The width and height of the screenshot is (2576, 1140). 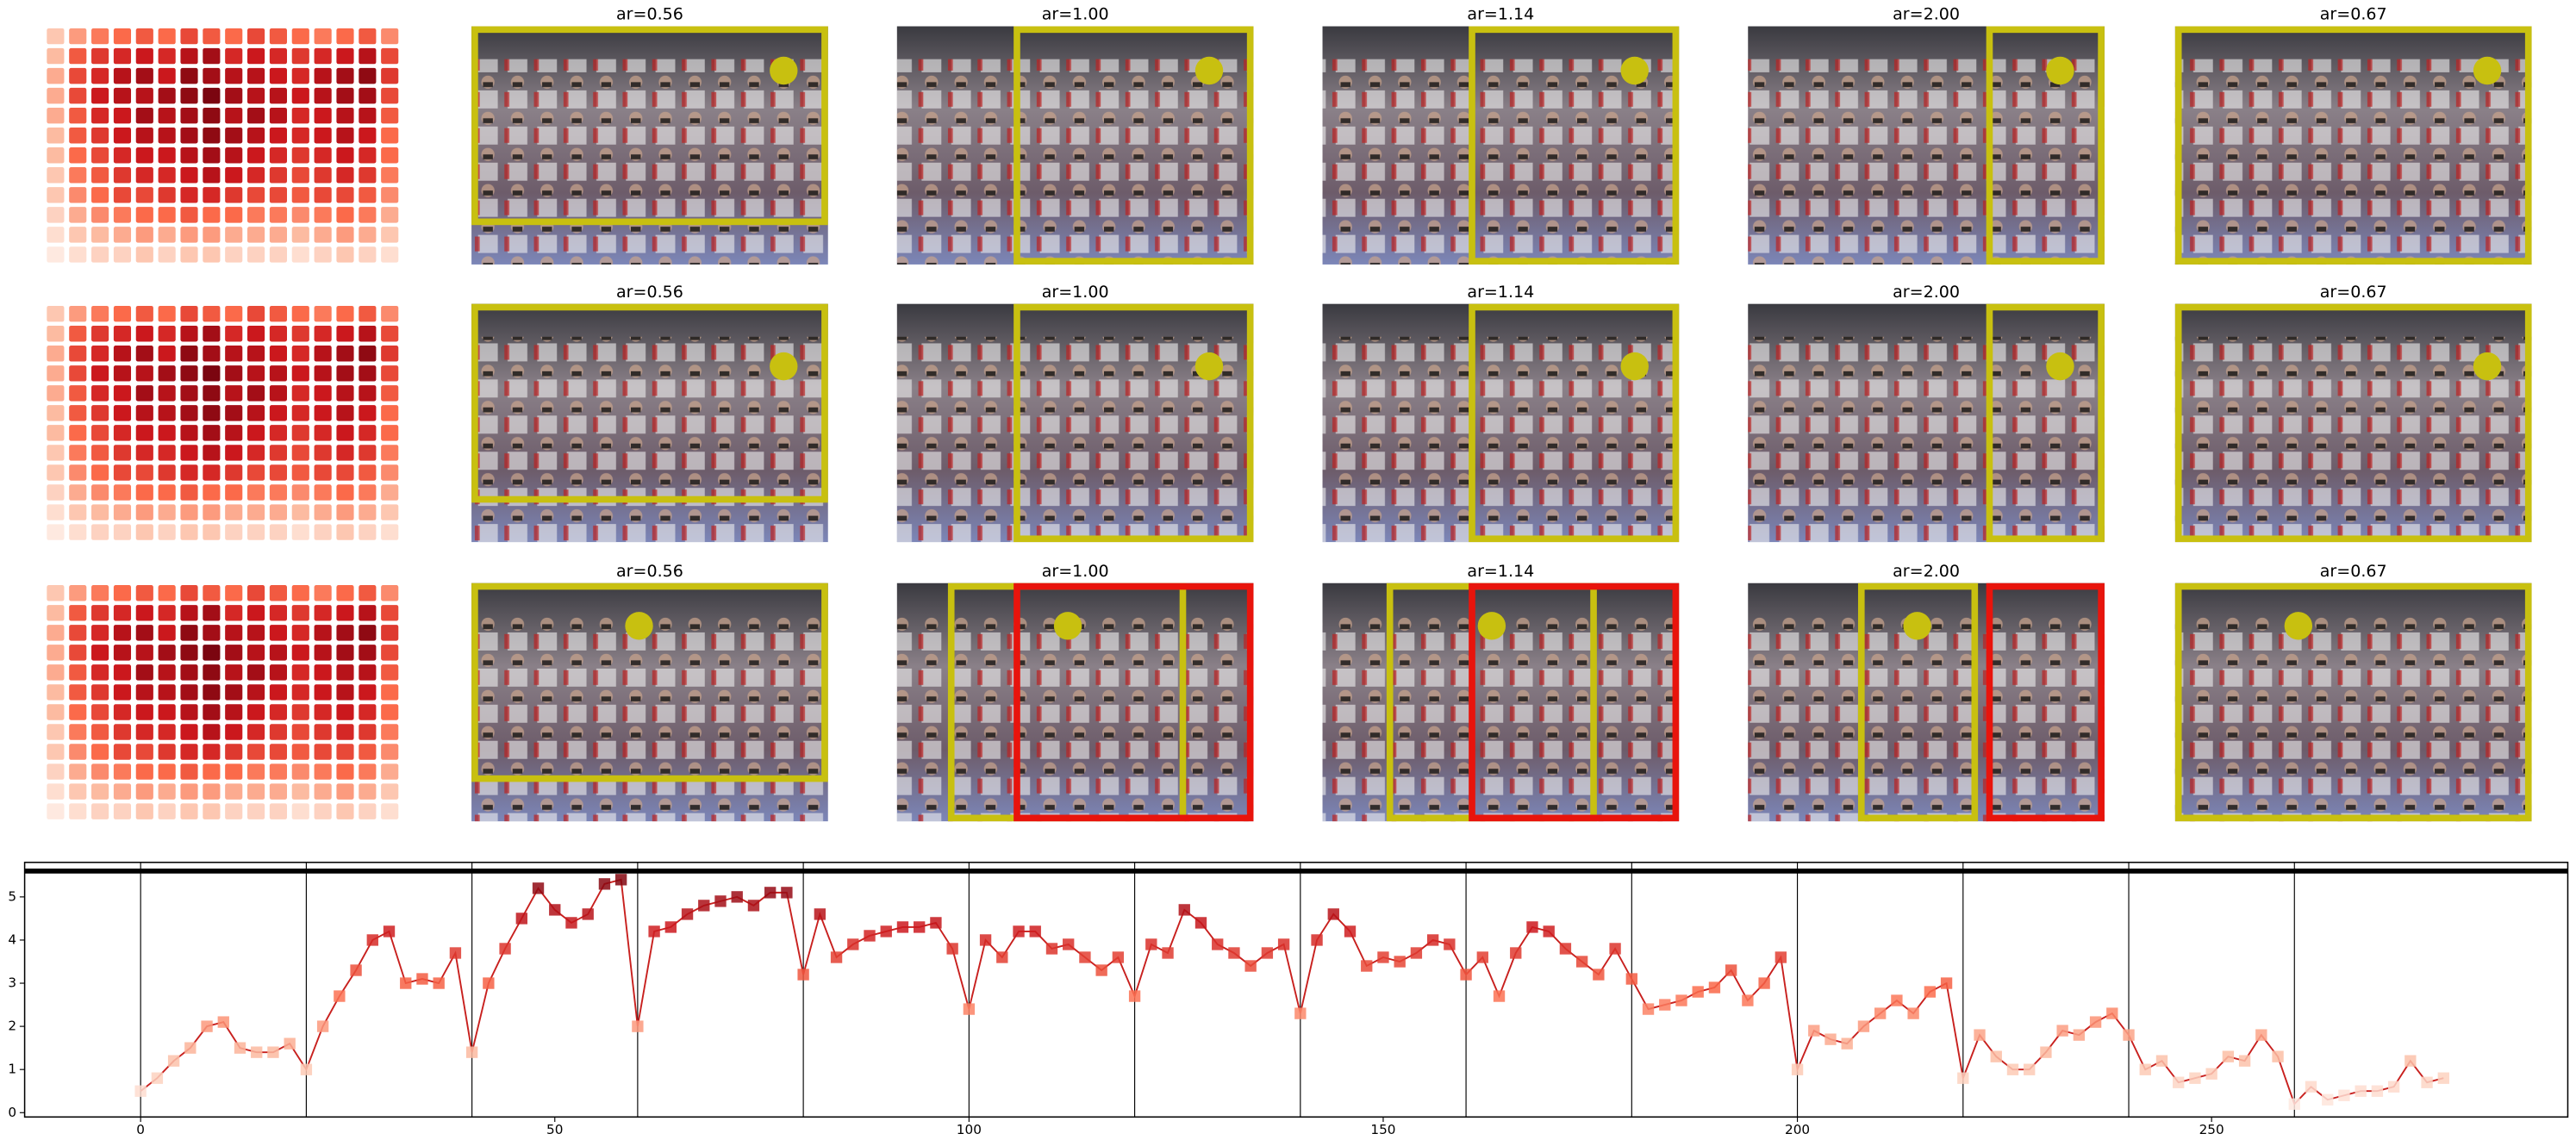 I want to click on panel-title: ar=1.00, so click(x=1075, y=571).